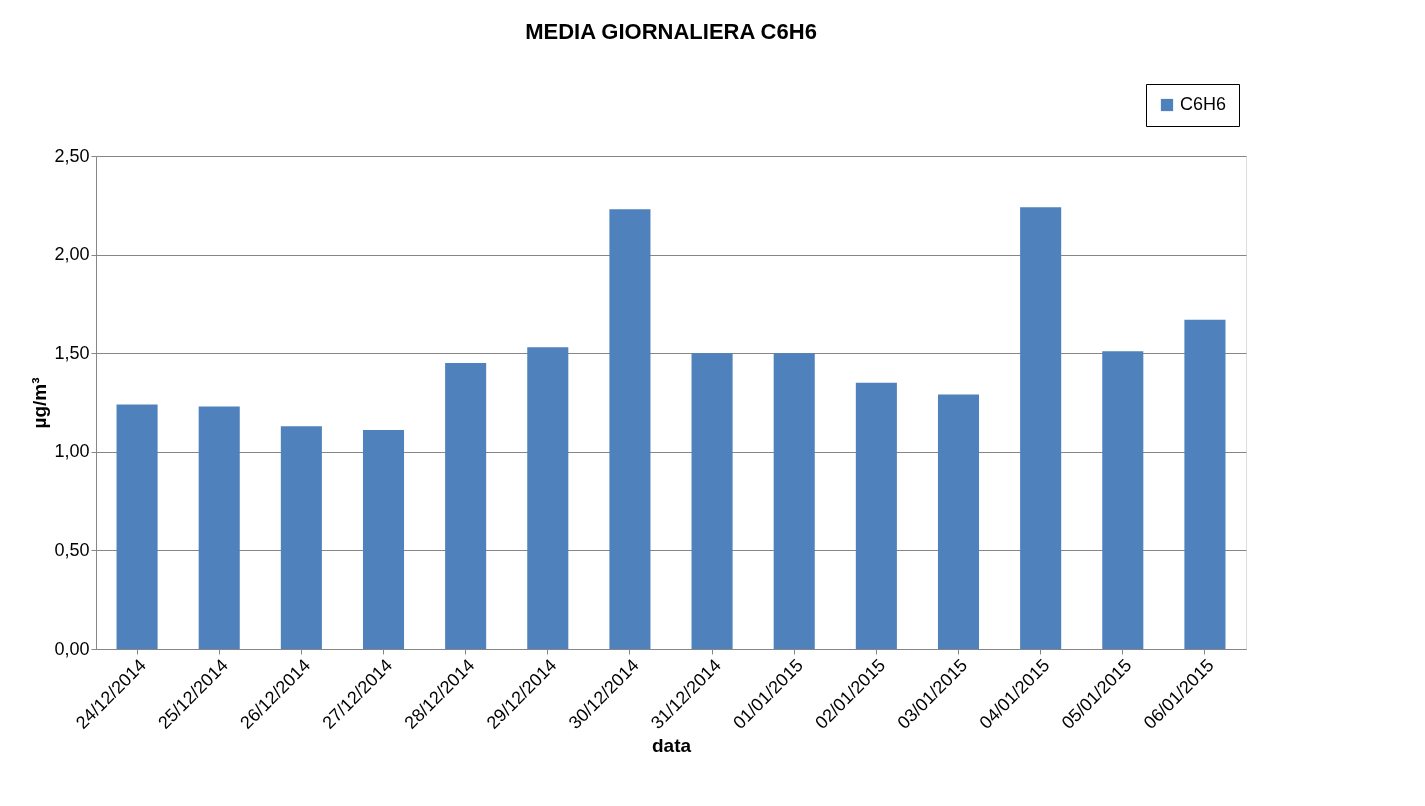 Image resolution: width=1425 pixels, height=806 pixels. I want to click on y-tick-label: 1,50, so click(72, 352).